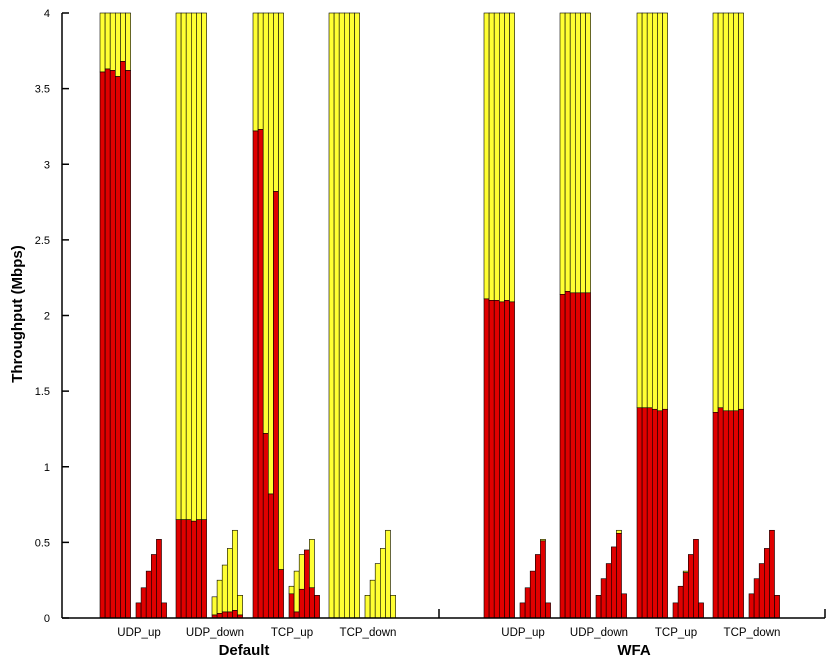 Image resolution: width=830 pixels, height=664 pixels. What do you see at coordinates (746, 315) in the screenshot?
I see `category-tcp-down-bars` at bounding box center [746, 315].